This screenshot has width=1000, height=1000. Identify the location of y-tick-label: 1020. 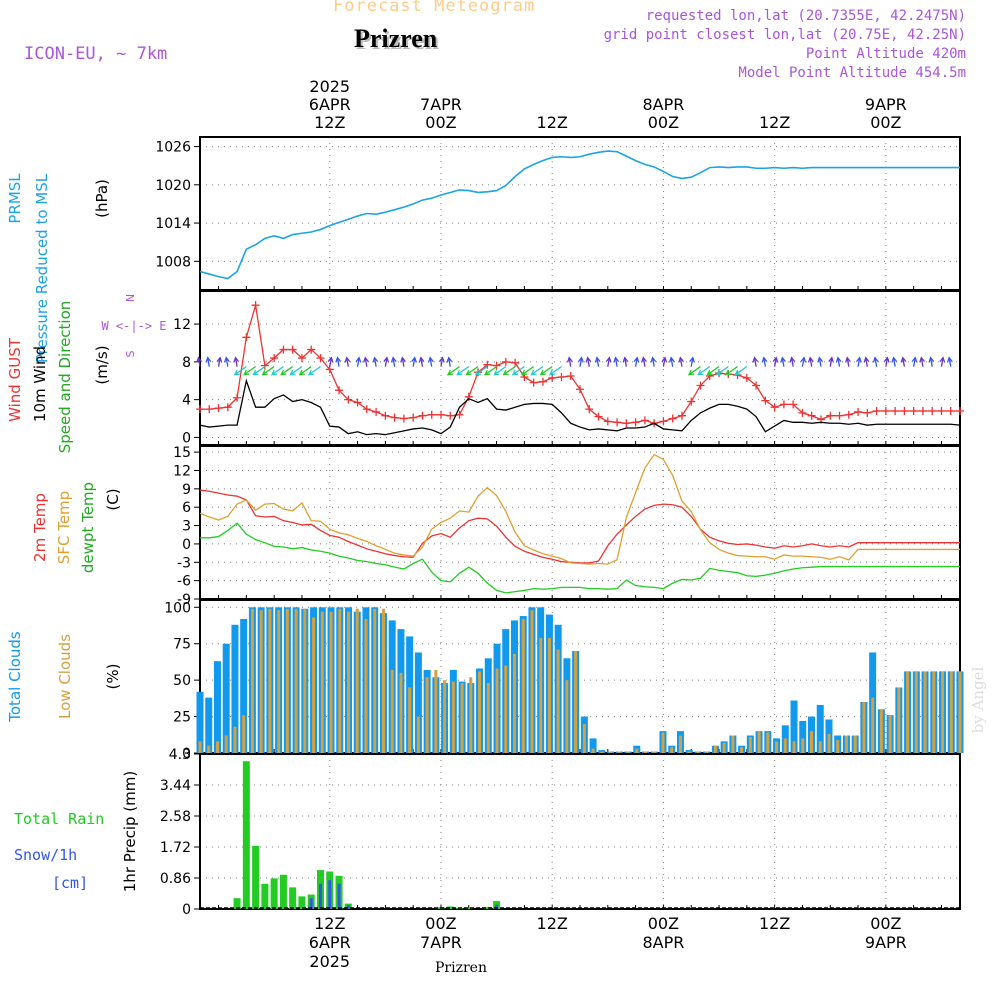
(173, 186).